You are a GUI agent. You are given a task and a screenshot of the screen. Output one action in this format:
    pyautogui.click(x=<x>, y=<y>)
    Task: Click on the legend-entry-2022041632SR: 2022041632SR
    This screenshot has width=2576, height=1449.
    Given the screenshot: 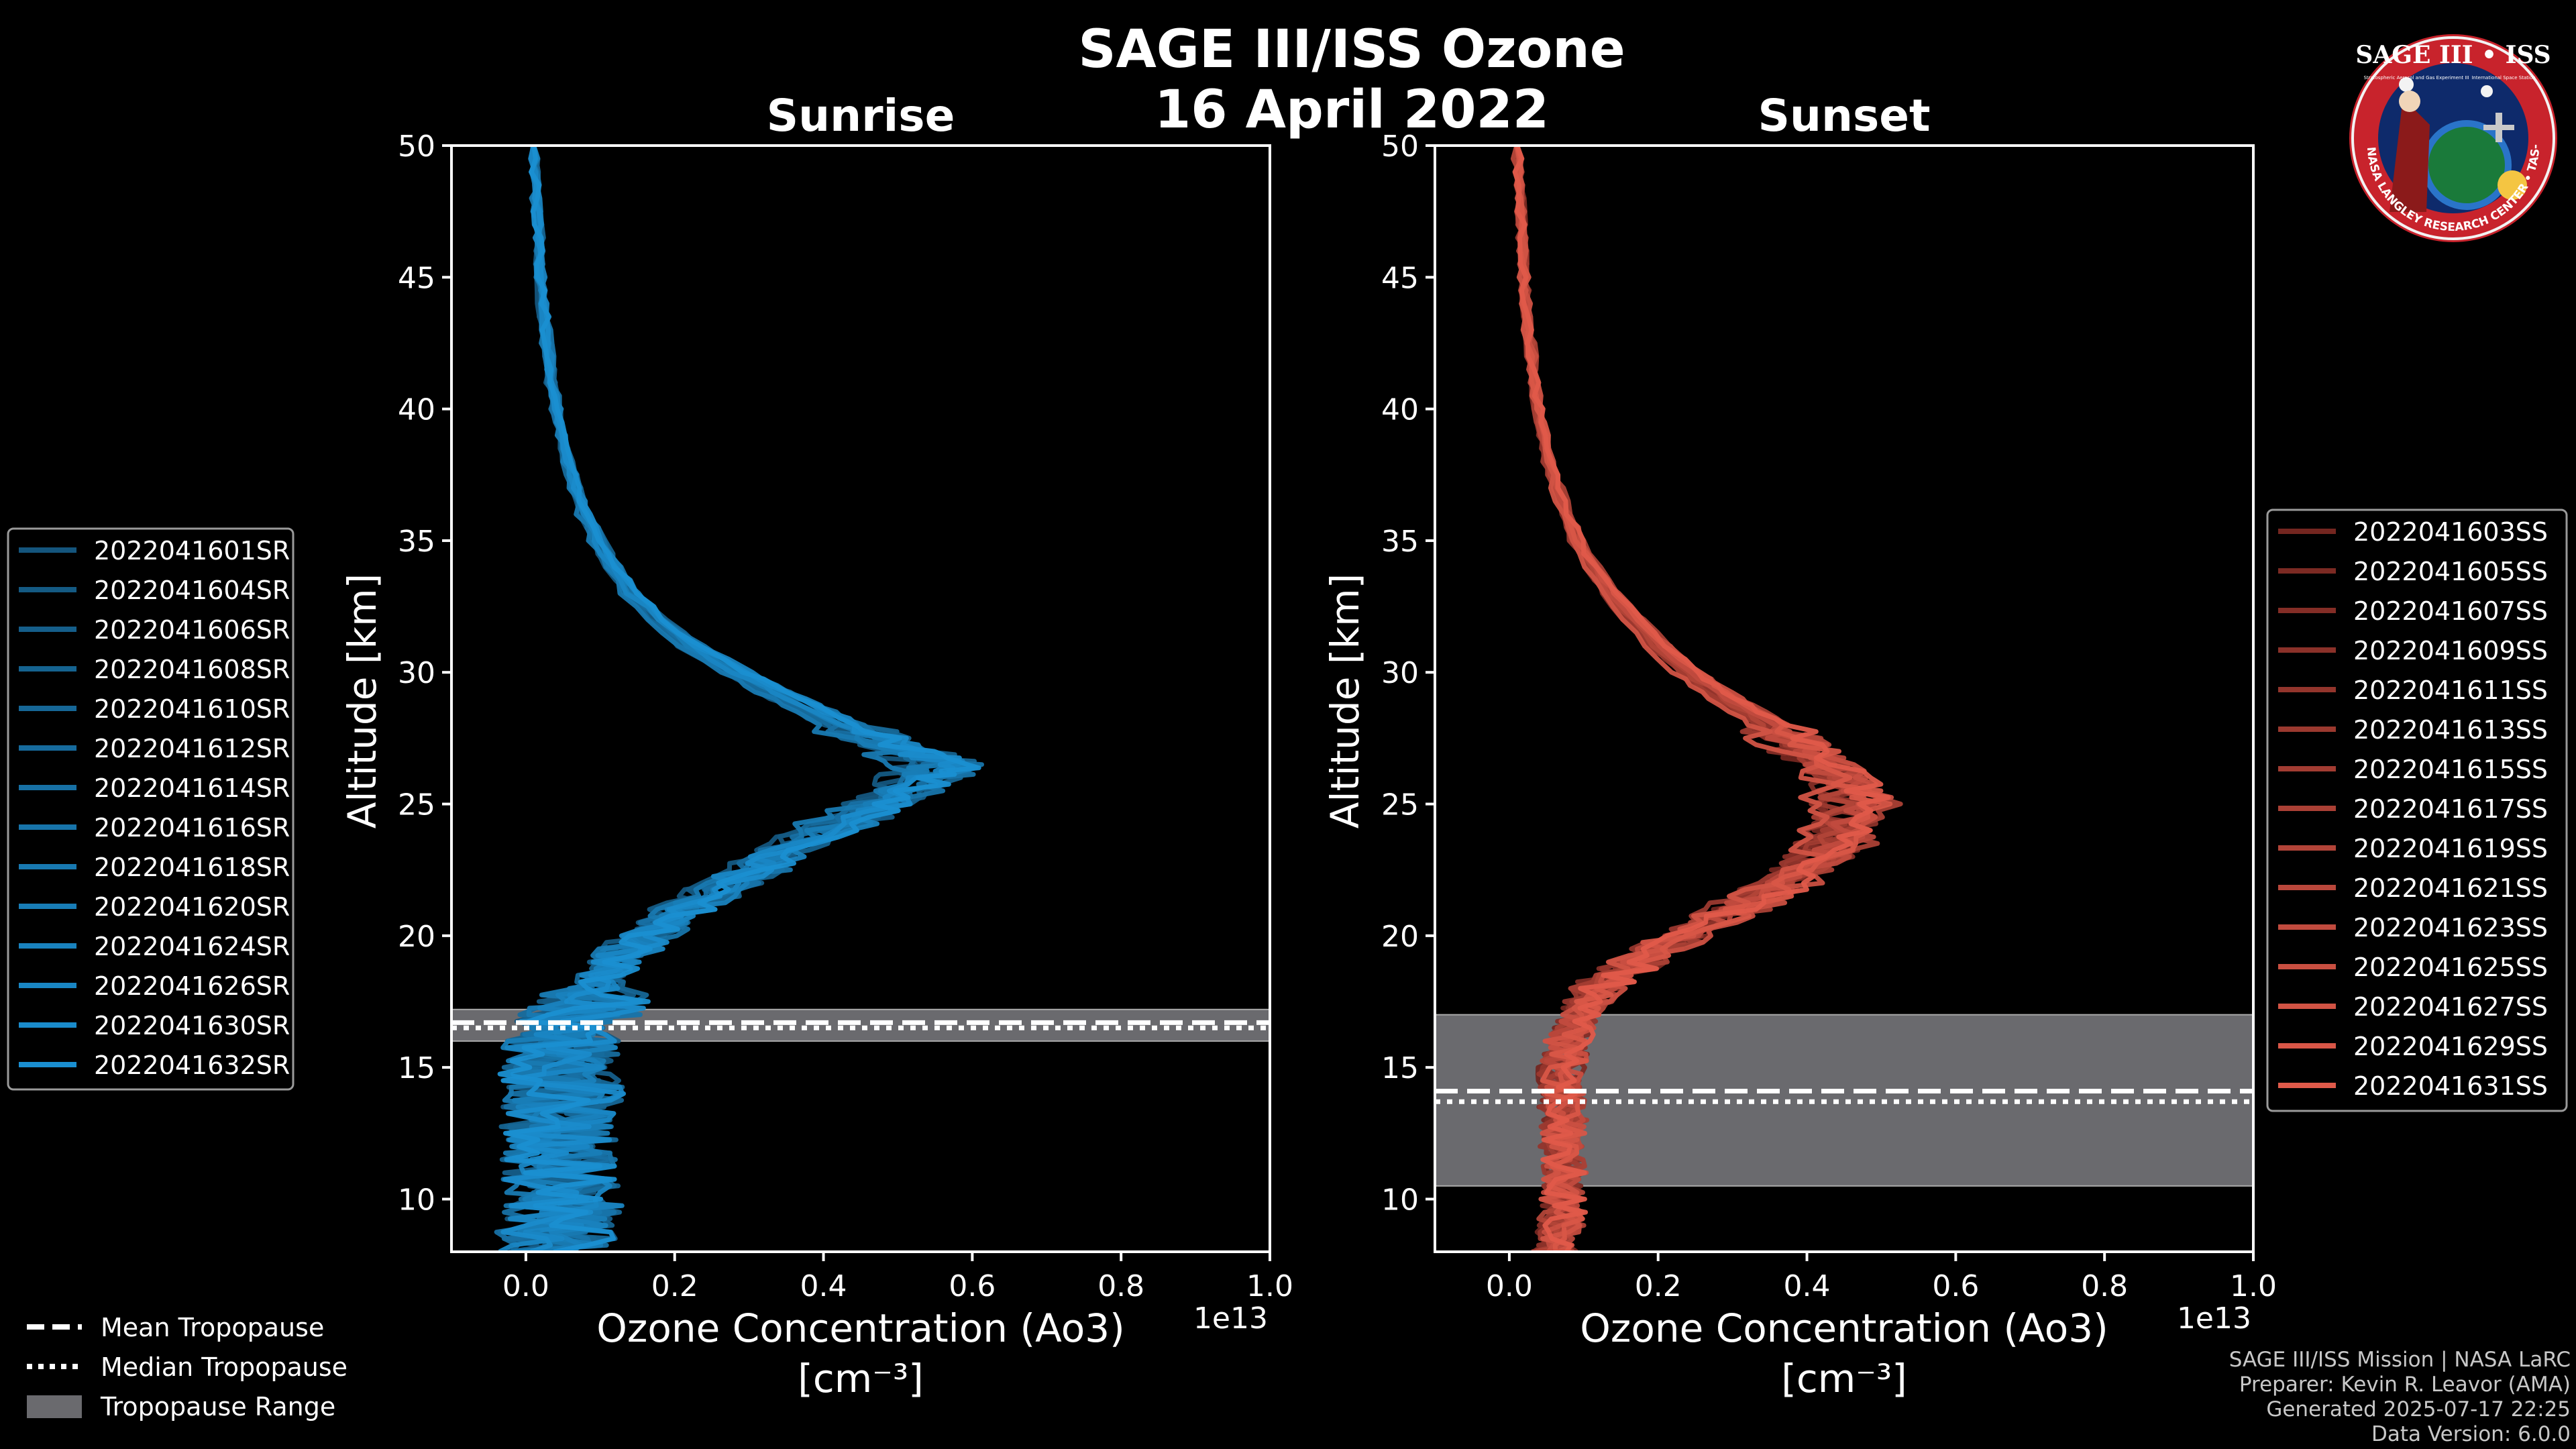 What is the action you would take?
    pyautogui.click(x=192, y=1065)
    